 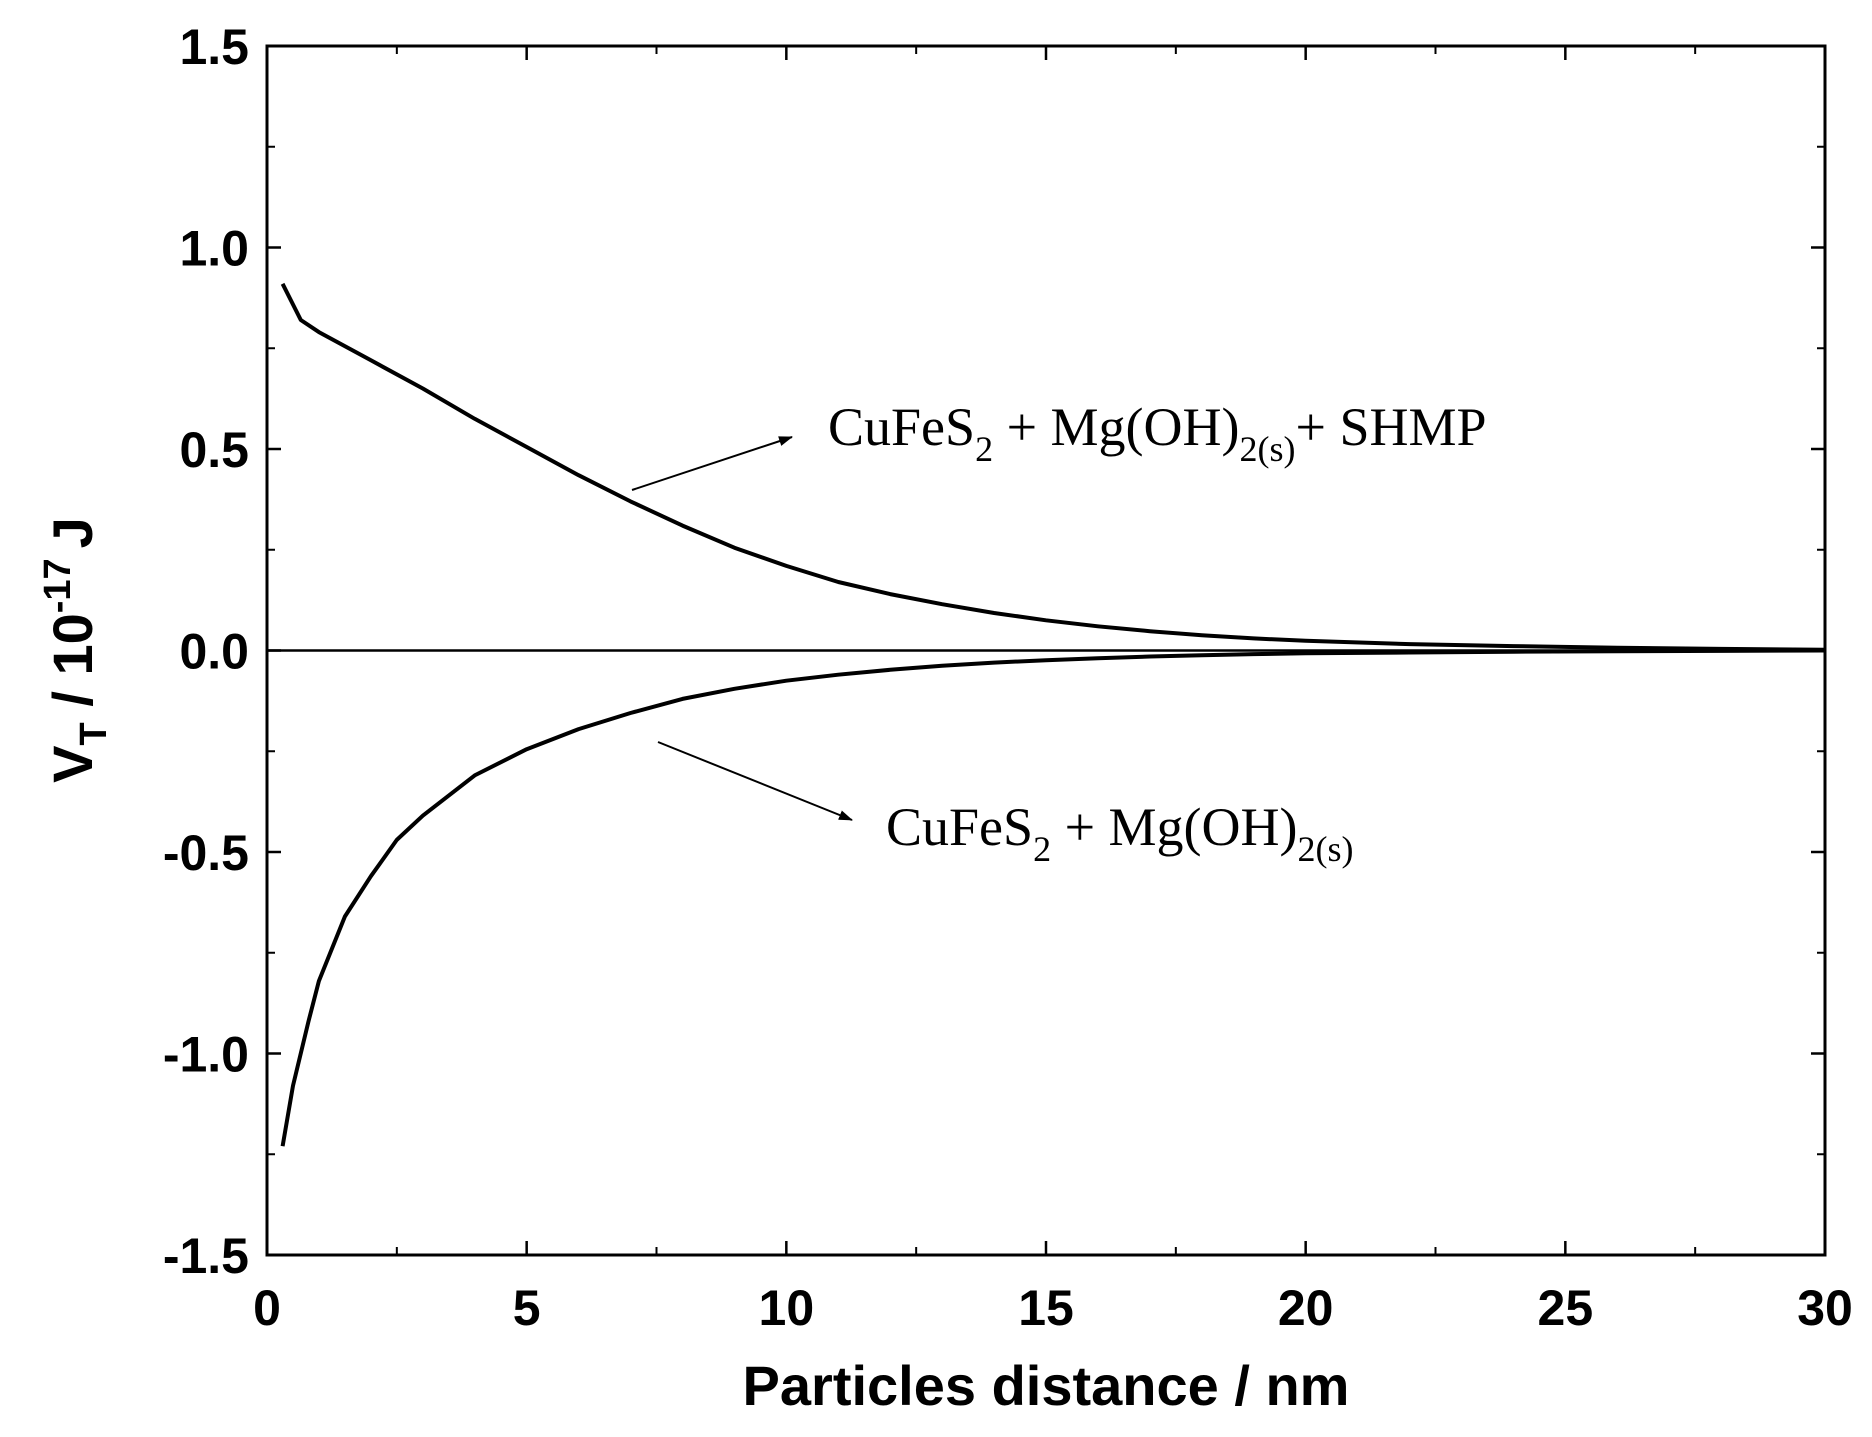 What do you see at coordinates (1391, 427) in the screenshot?
I see `annotation-text: + SHMP` at bounding box center [1391, 427].